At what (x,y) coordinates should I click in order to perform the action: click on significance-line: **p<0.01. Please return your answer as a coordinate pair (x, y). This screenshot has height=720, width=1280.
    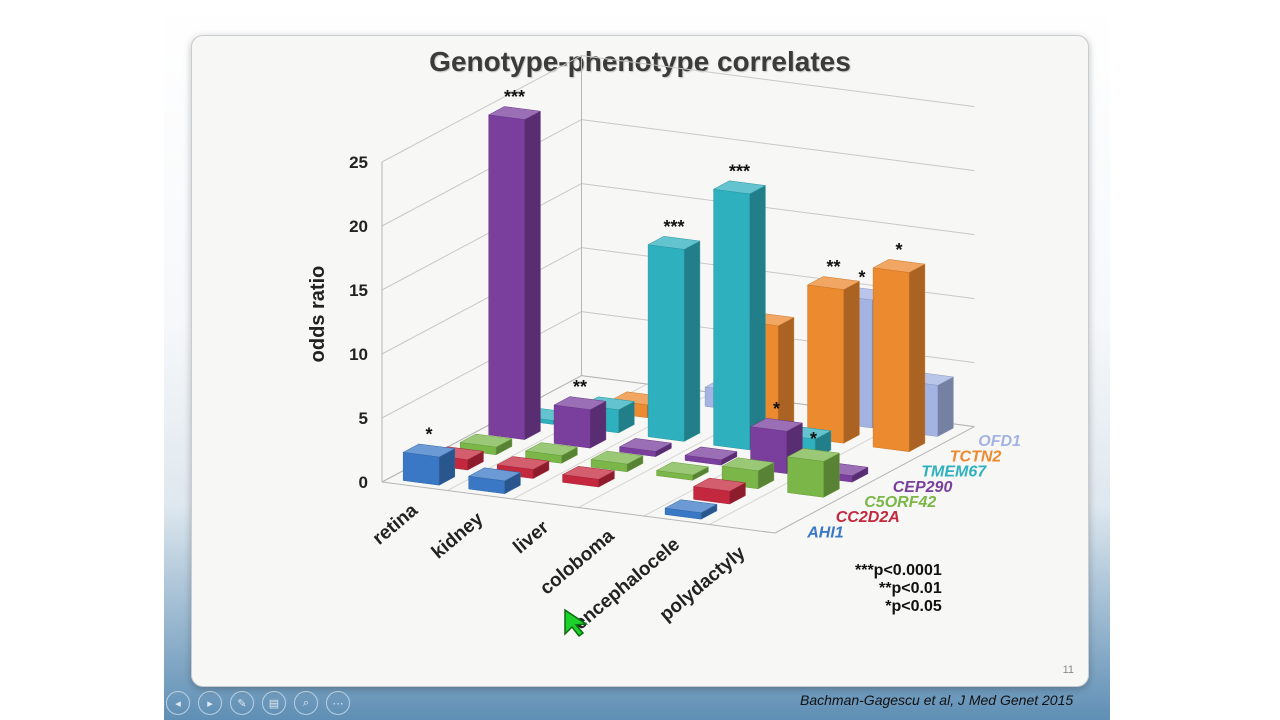
    Looking at the image, I should click on (910, 588).